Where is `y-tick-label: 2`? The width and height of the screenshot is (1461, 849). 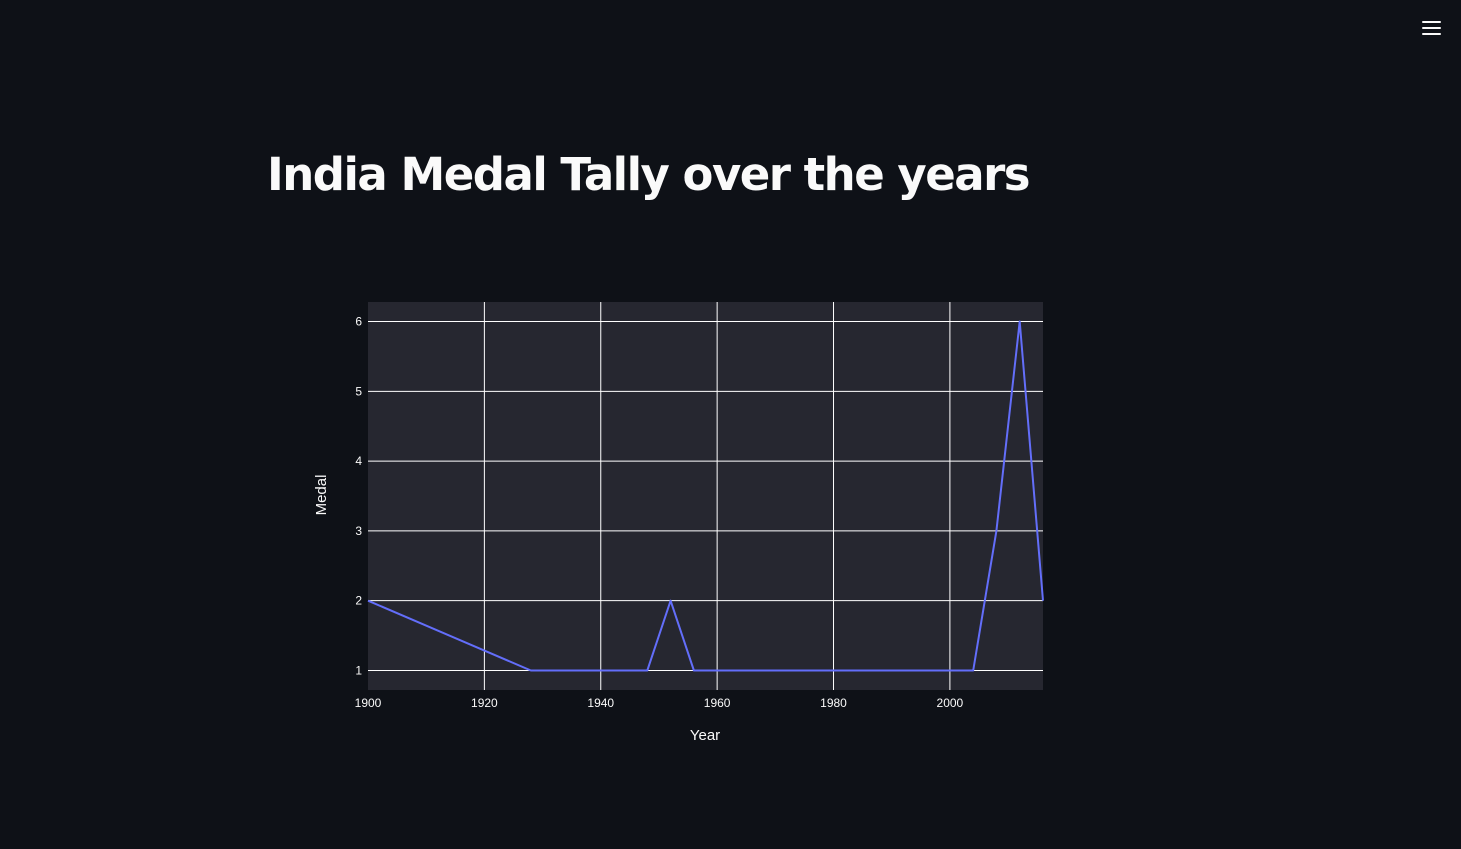 y-tick-label: 2 is located at coordinates (358, 601).